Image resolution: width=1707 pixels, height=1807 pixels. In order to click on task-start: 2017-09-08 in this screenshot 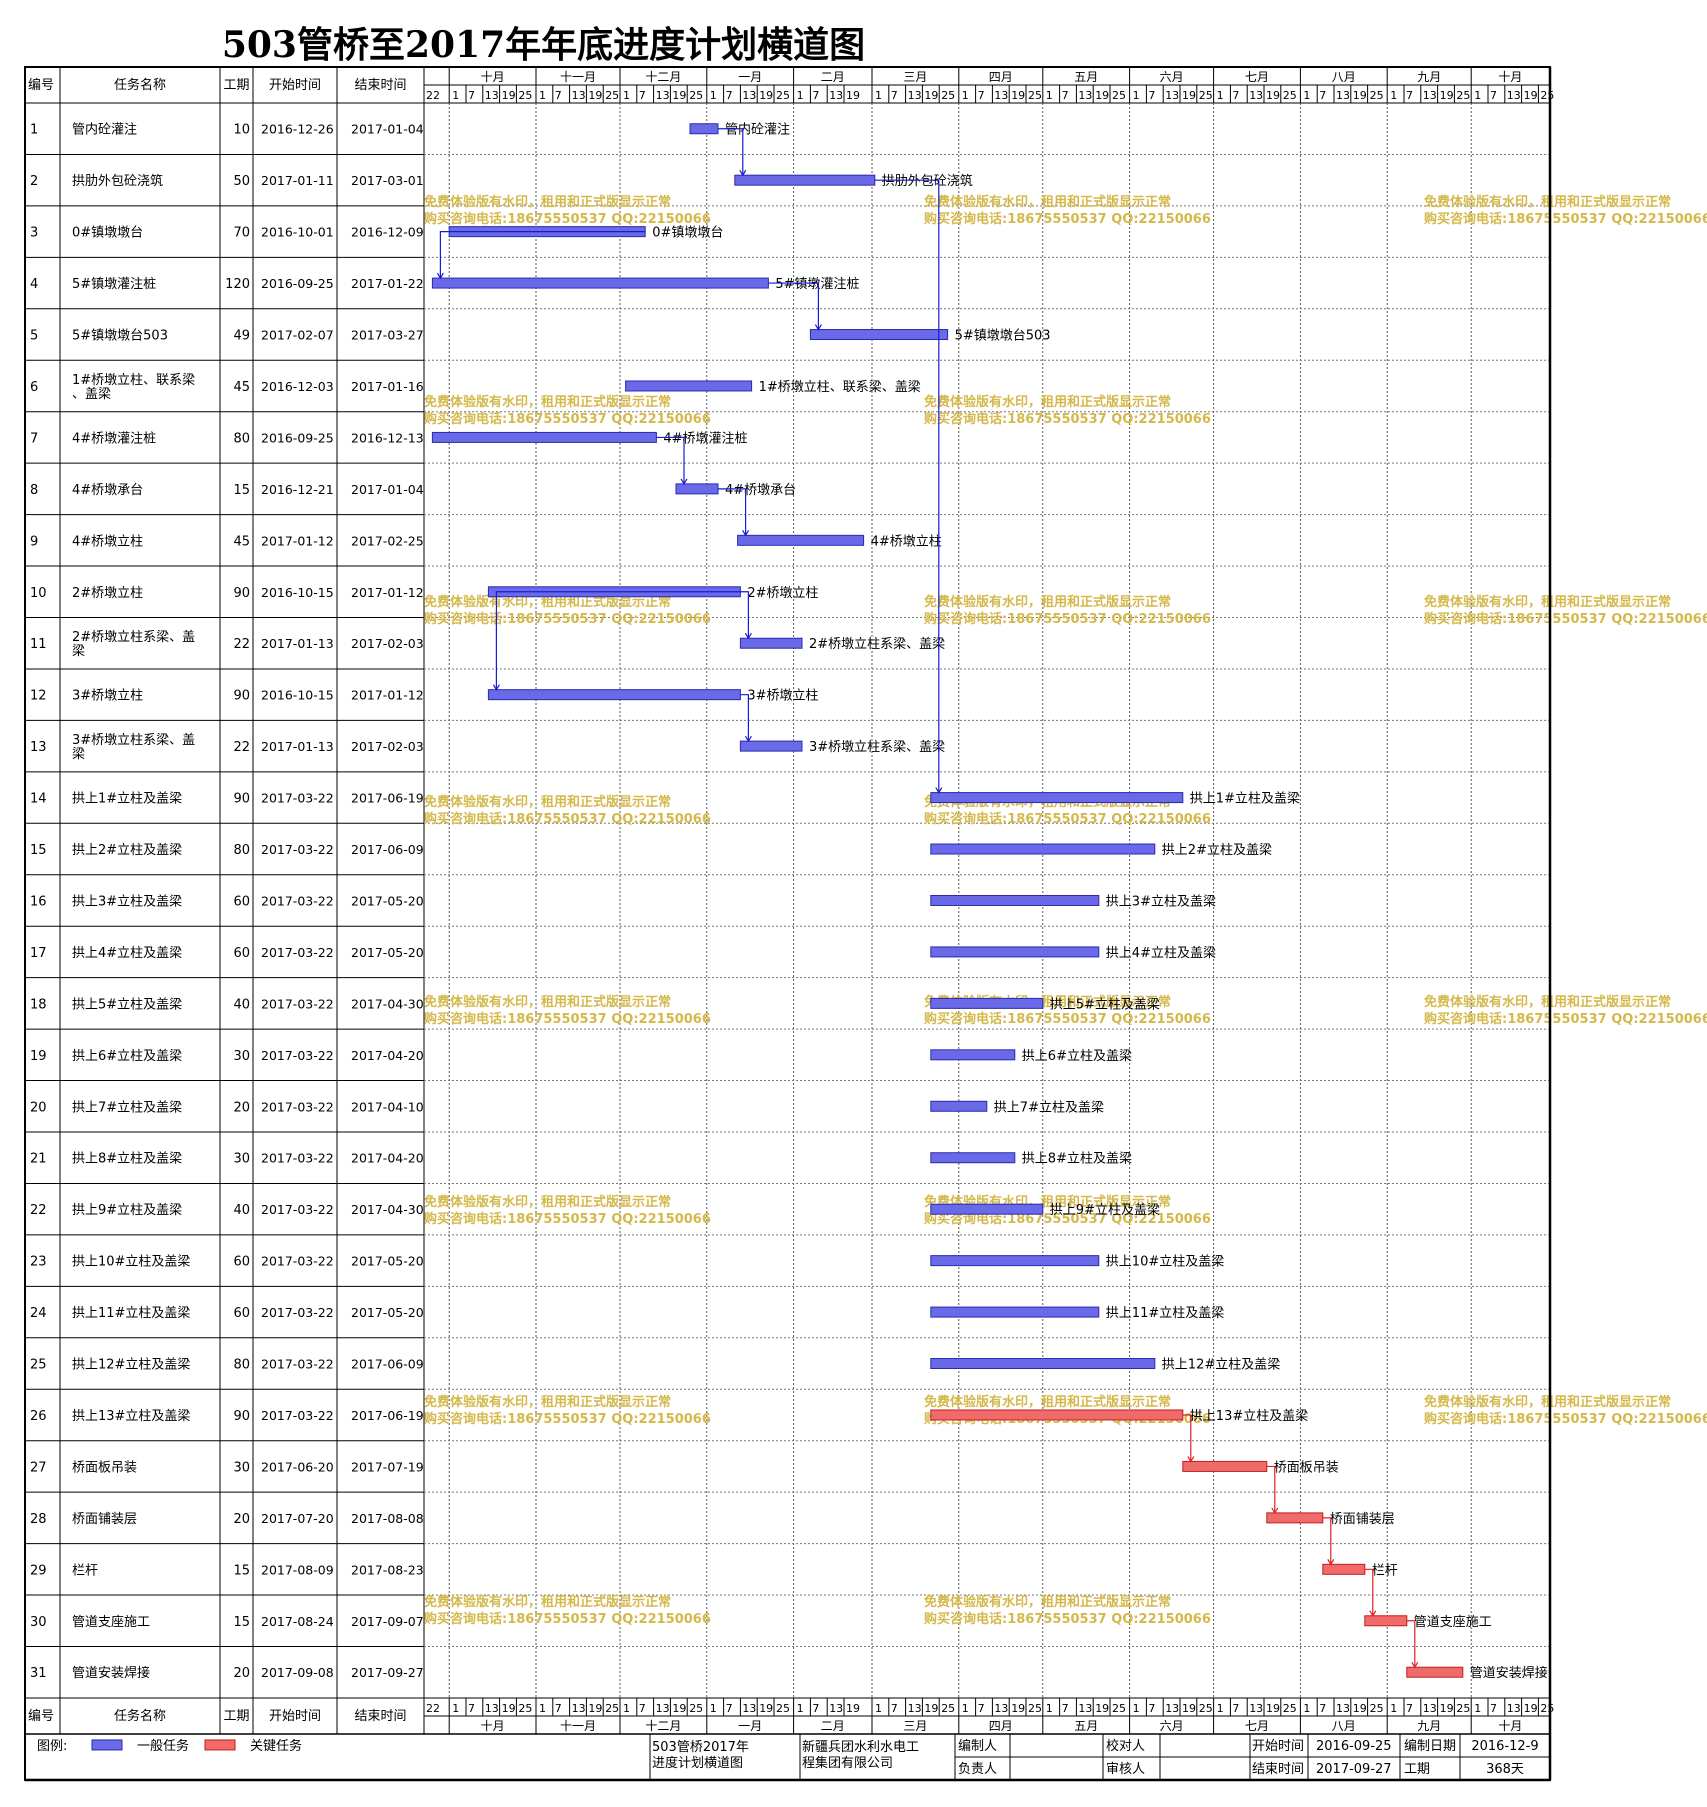, I will do `click(297, 1672)`.